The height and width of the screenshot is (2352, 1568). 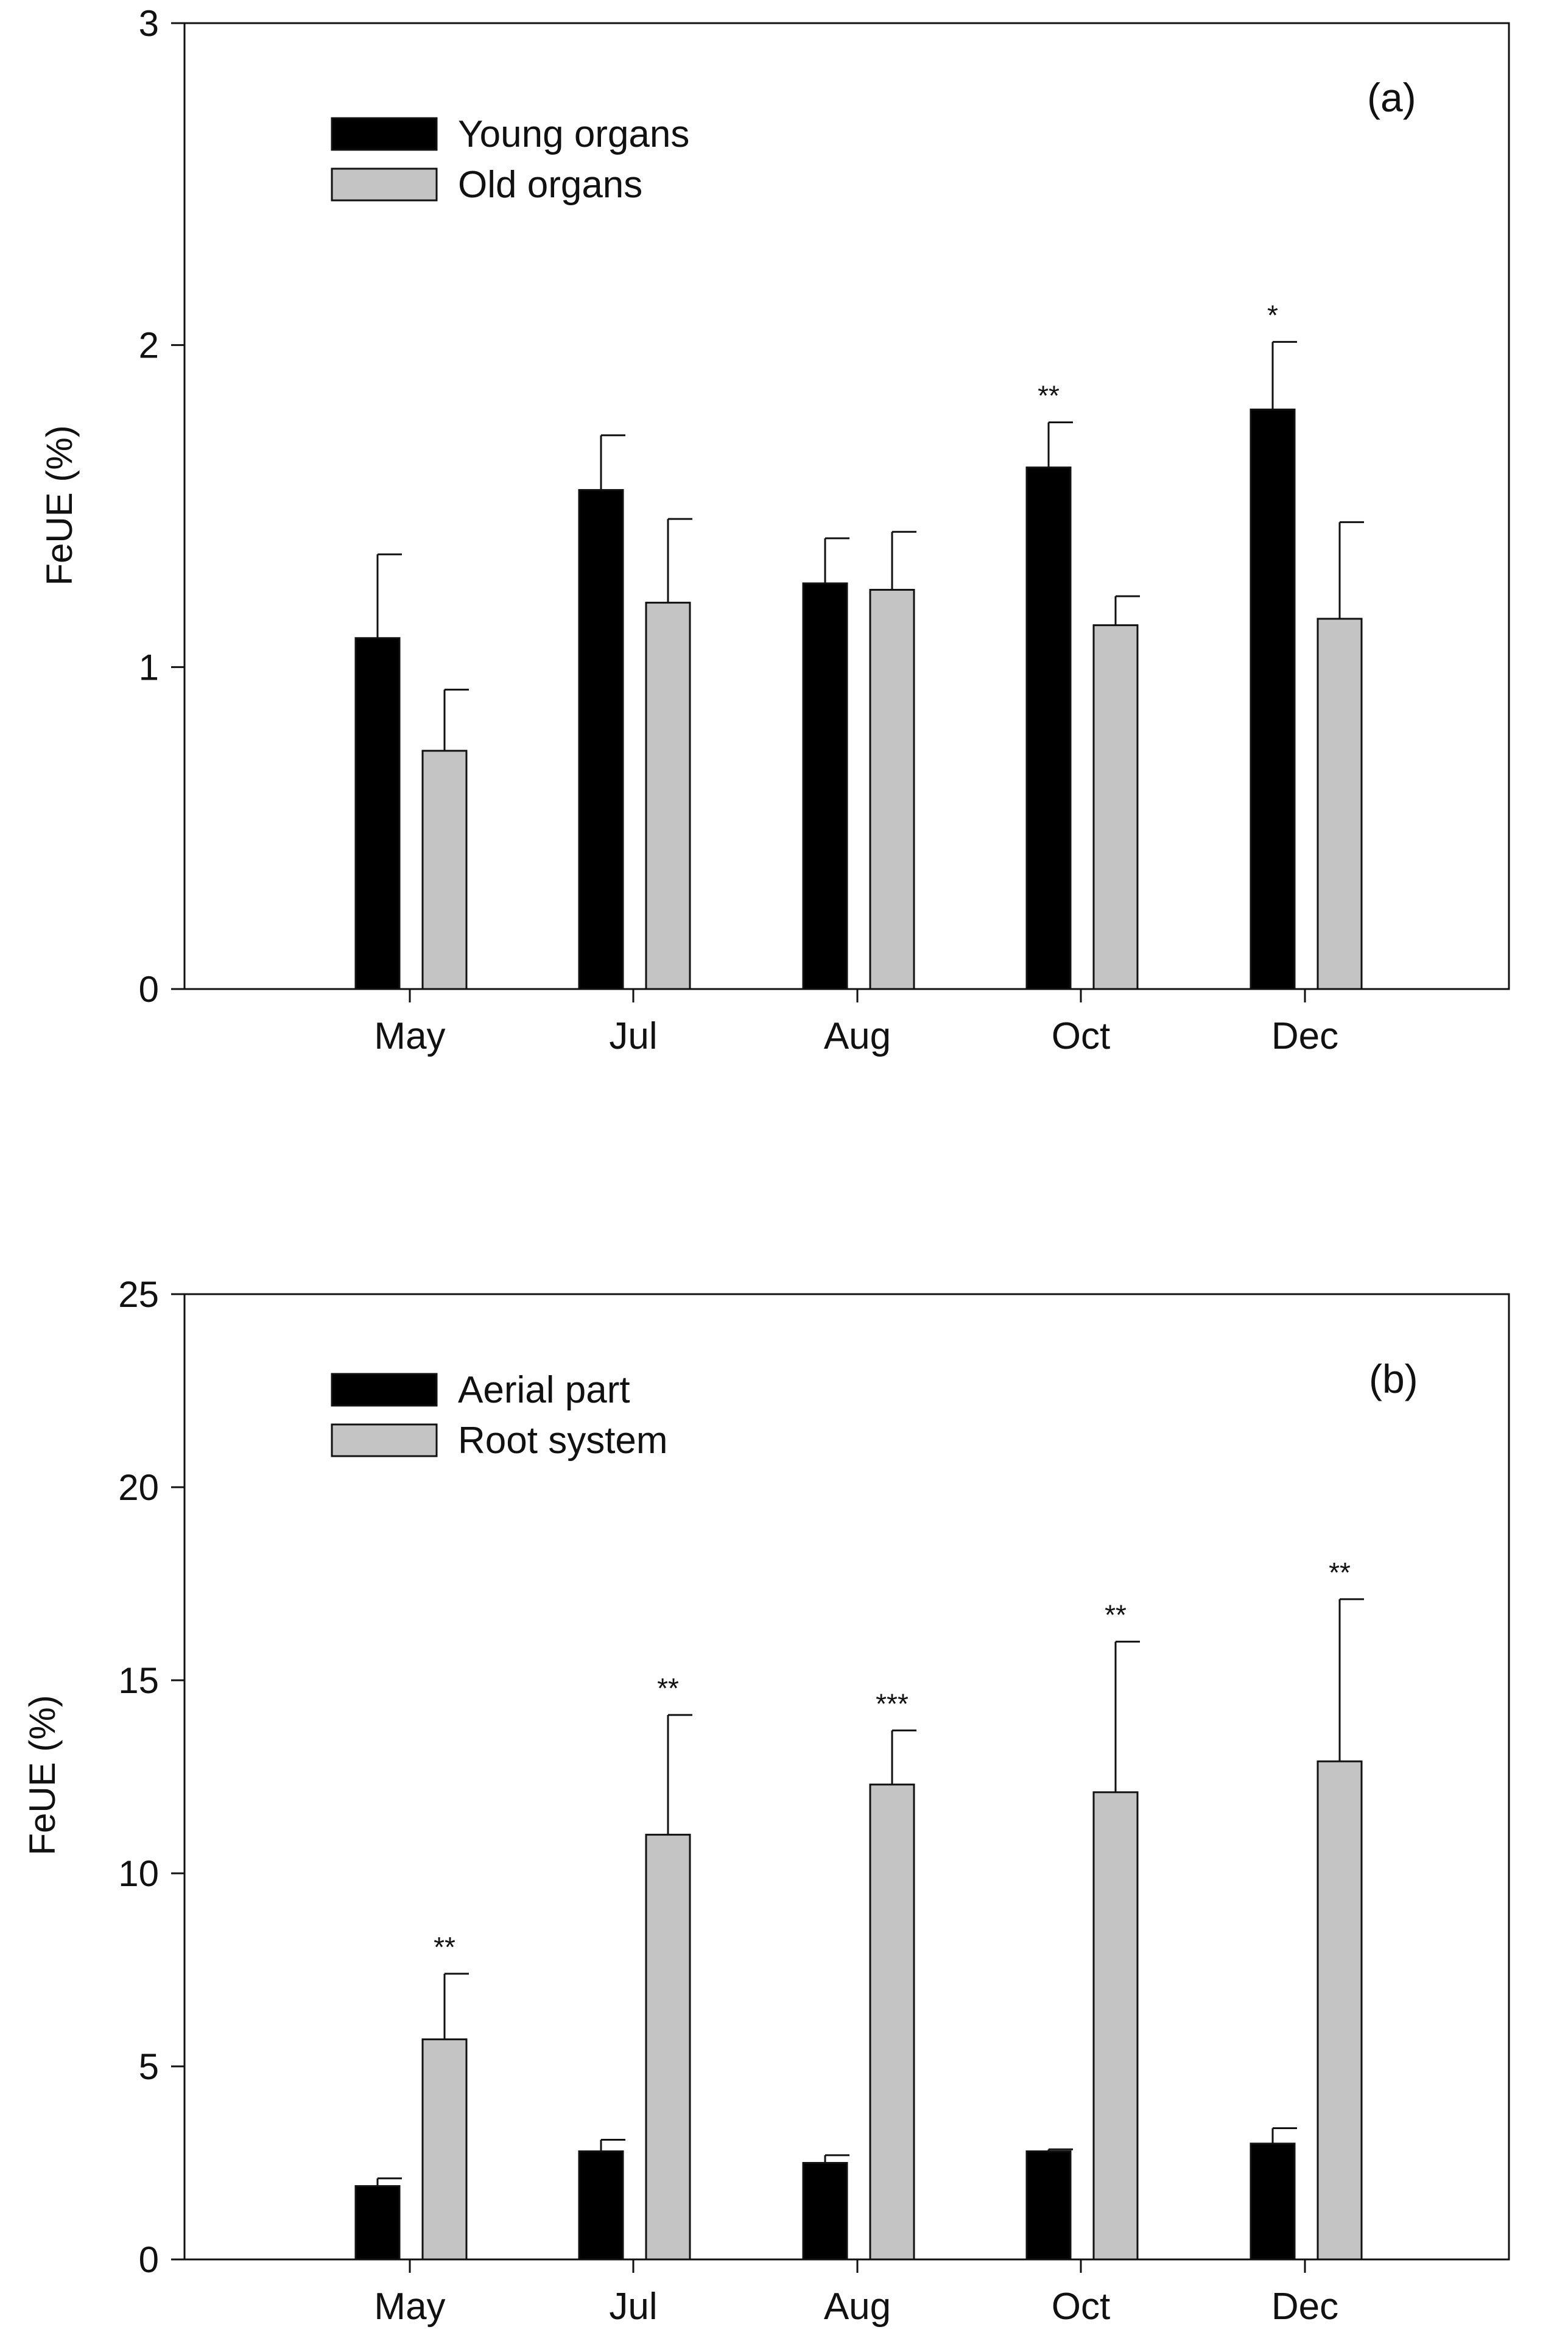 What do you see at coordinates (1340, 1572) in the screenshot?
I see `panel-b-significance-dec: **` at bounding box center [1340, 1572].